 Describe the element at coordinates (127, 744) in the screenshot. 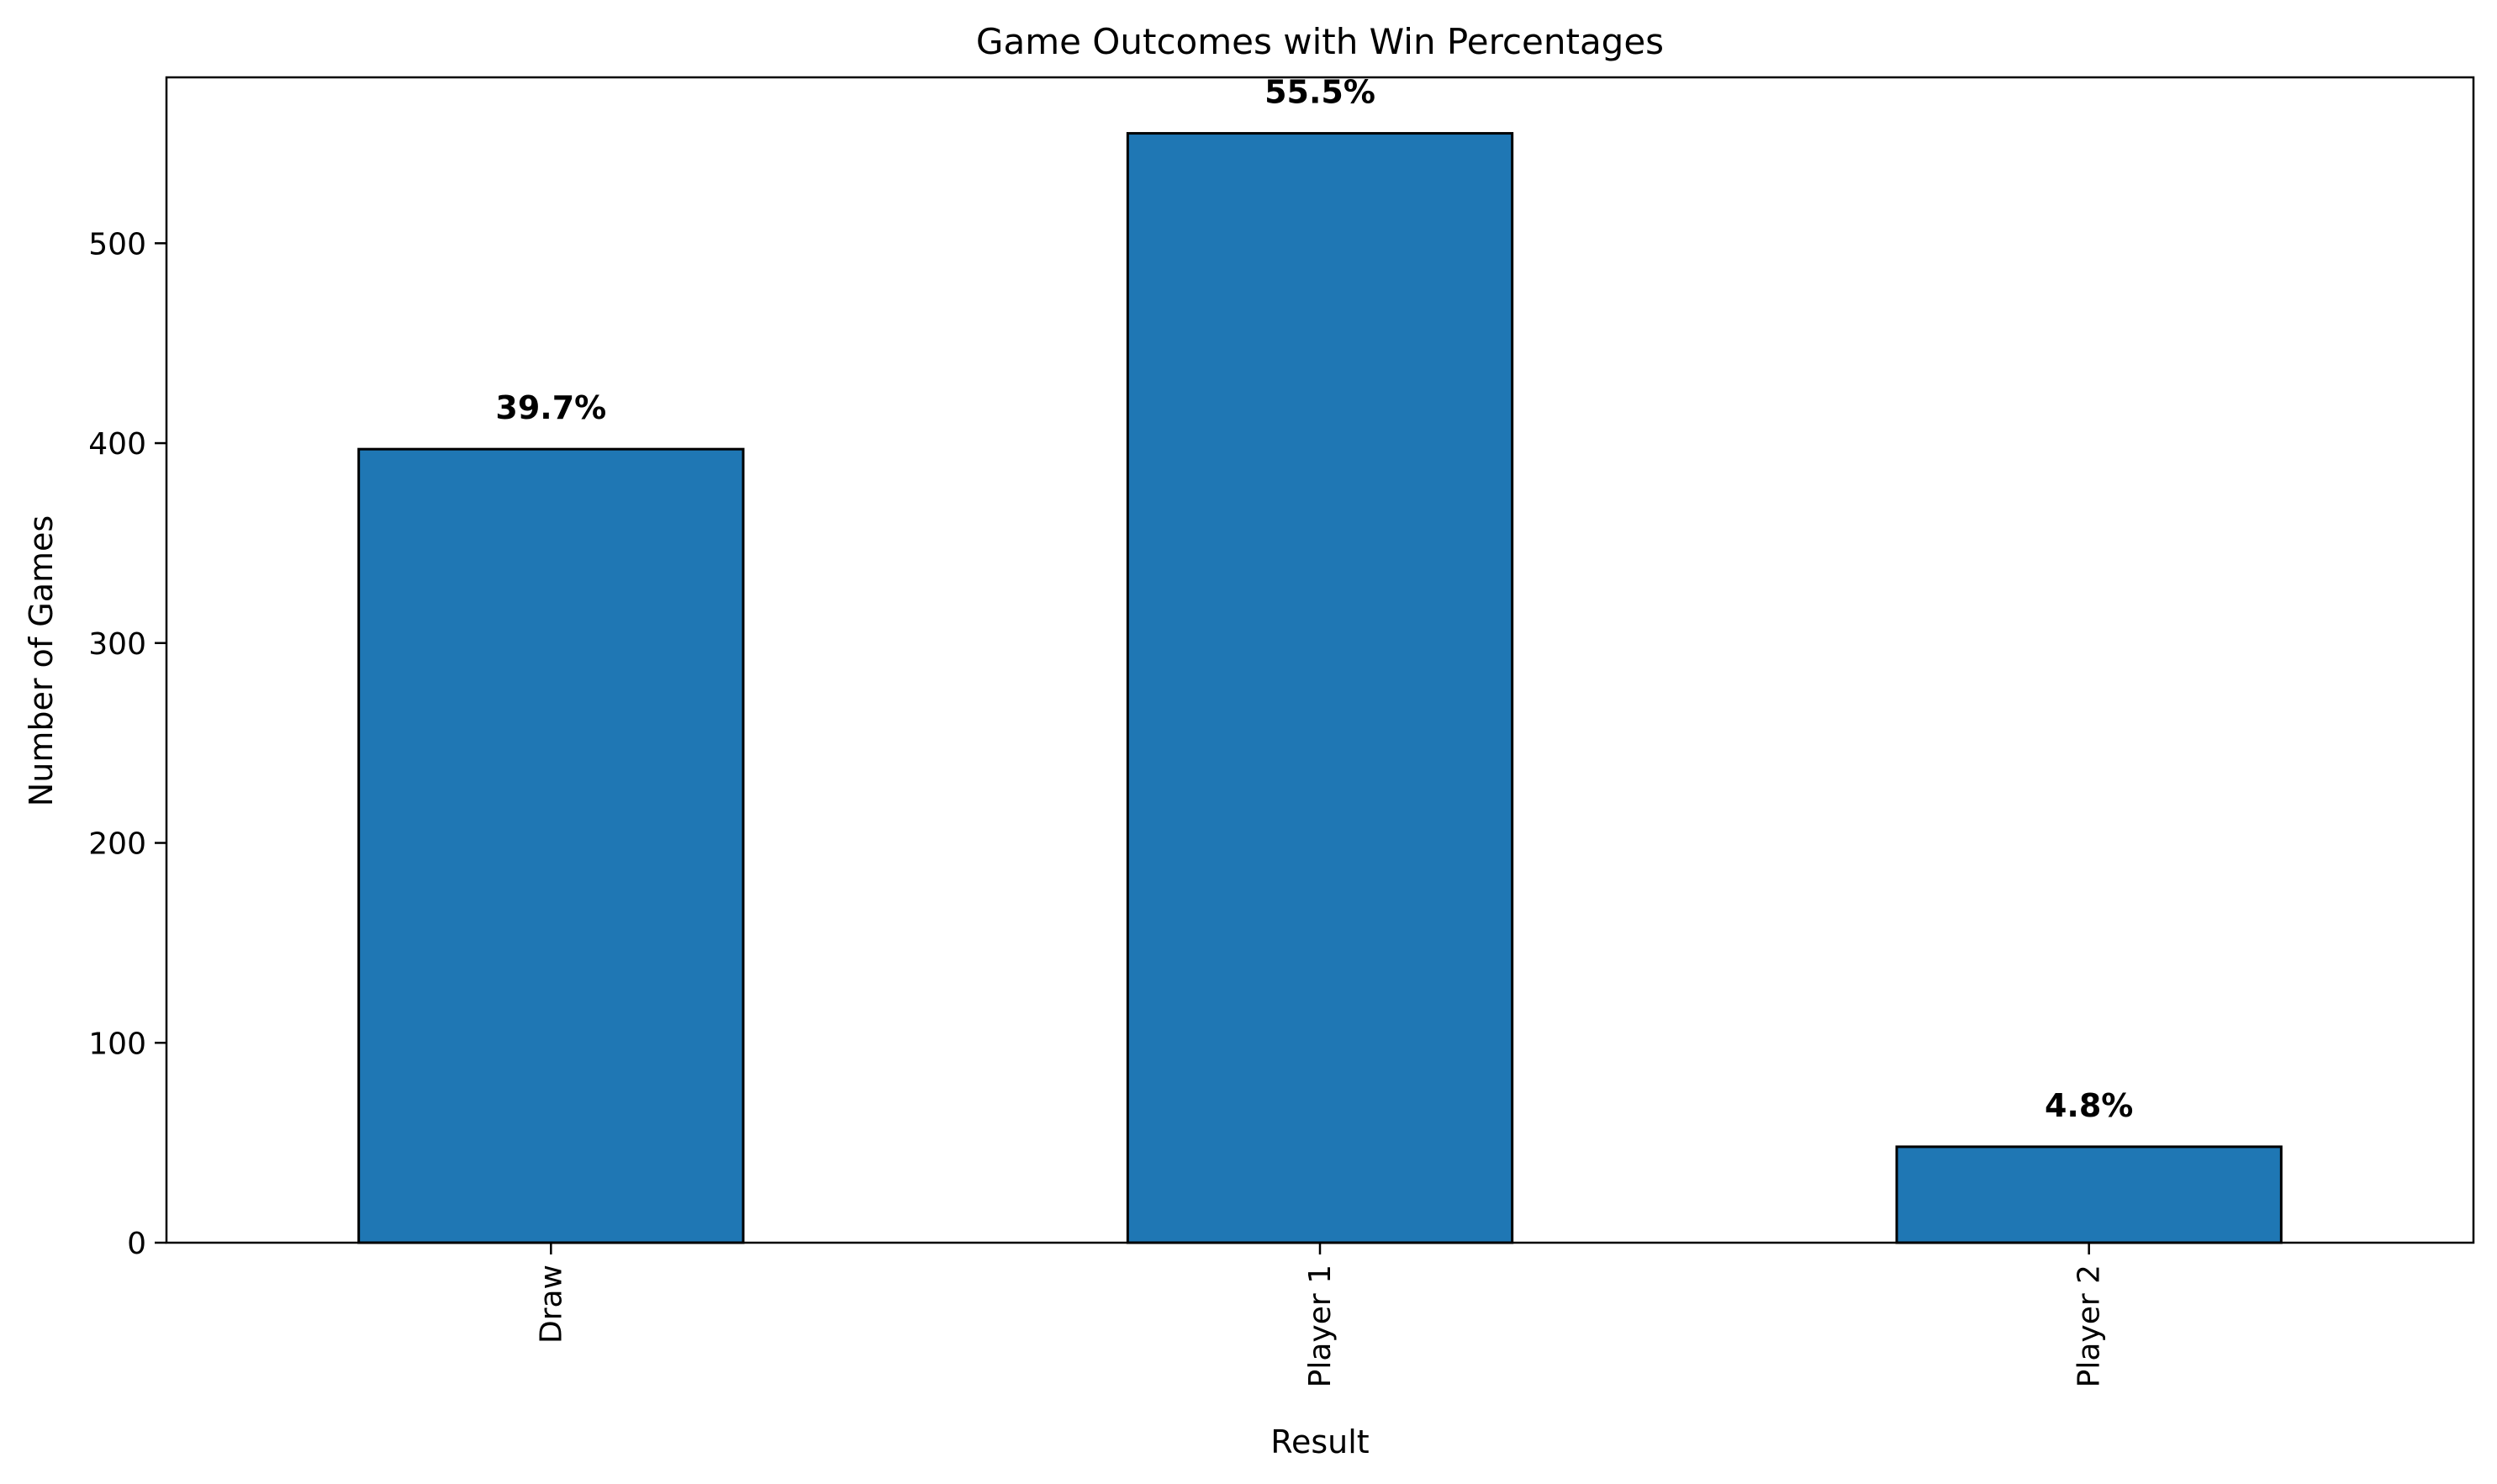

I see `y-axis: 0 100 200 300 400 500` at that location.